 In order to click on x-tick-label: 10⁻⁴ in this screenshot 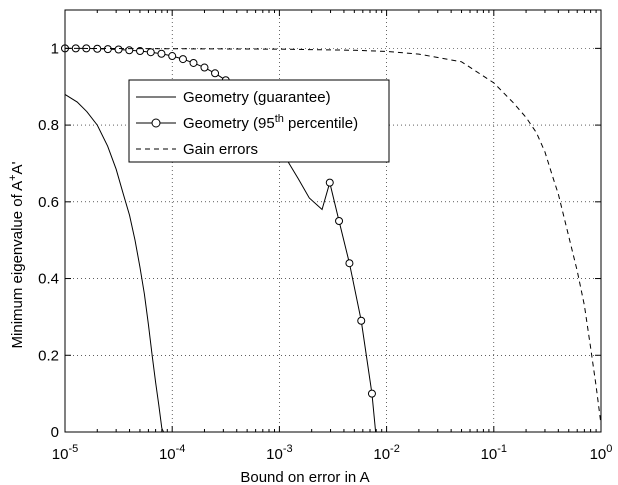, I will do `click(172, 453)`.